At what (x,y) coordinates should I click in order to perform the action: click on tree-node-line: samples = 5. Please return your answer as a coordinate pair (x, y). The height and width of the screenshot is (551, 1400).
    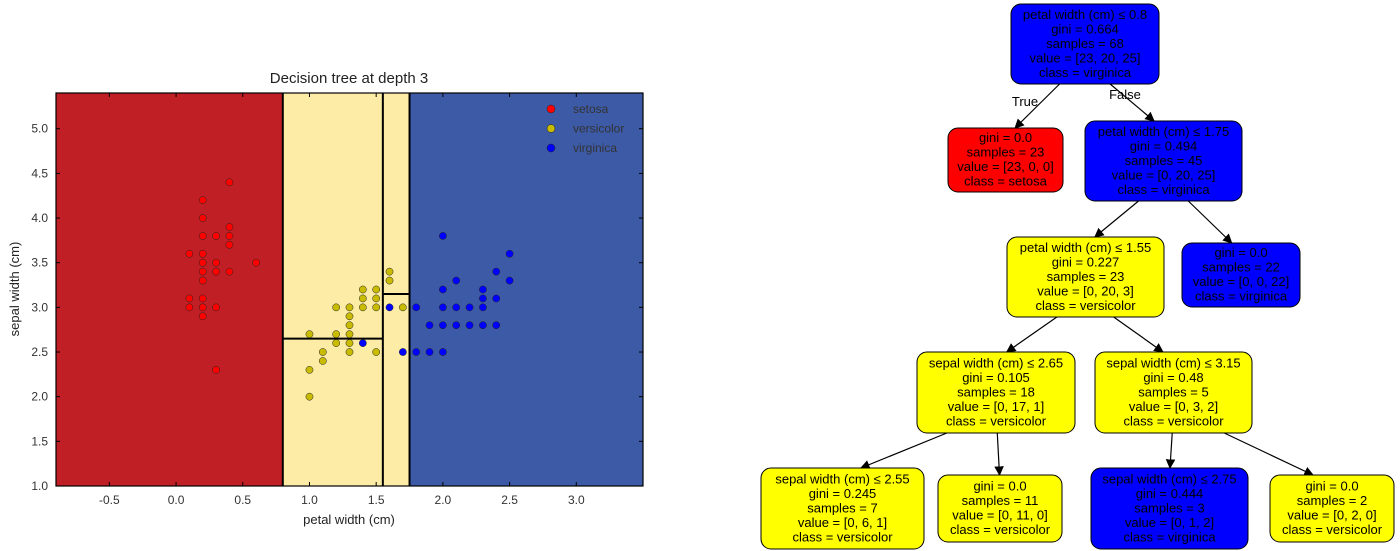
    Looking at the image, I should click on (1173, 391).